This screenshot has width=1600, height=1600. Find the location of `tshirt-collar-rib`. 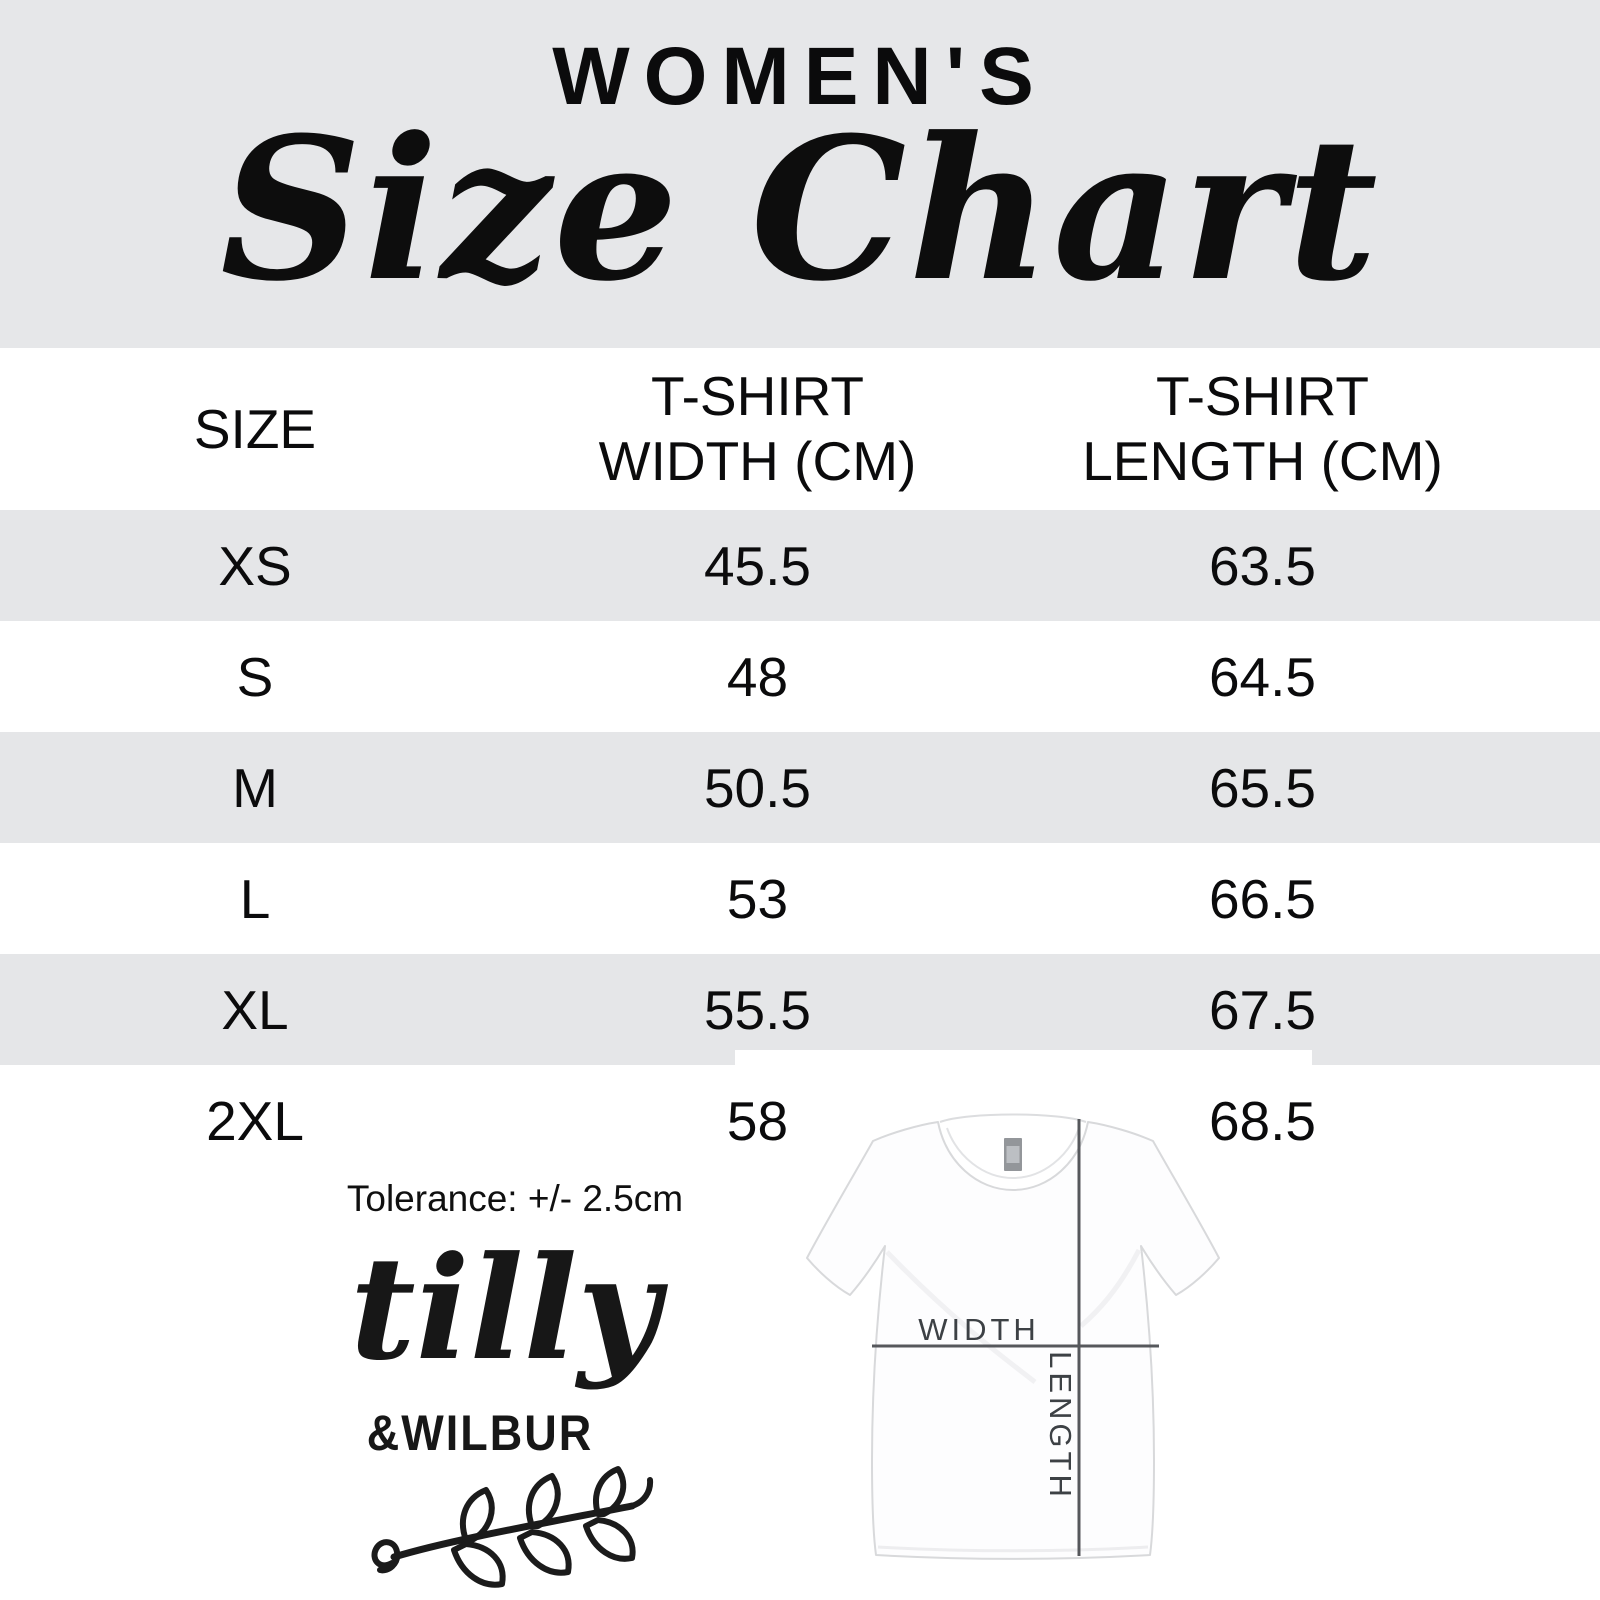

tshirt-collar-rib is located at coordinates (1013, 1153).